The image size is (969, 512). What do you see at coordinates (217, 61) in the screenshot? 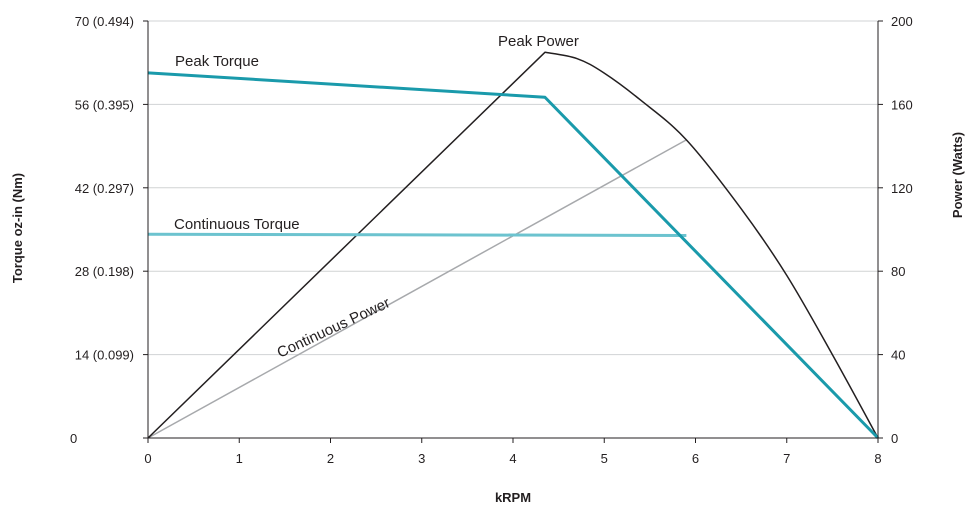
I see `series-label-peak-torque: Peak Torque` at bounding box center [217, 61].